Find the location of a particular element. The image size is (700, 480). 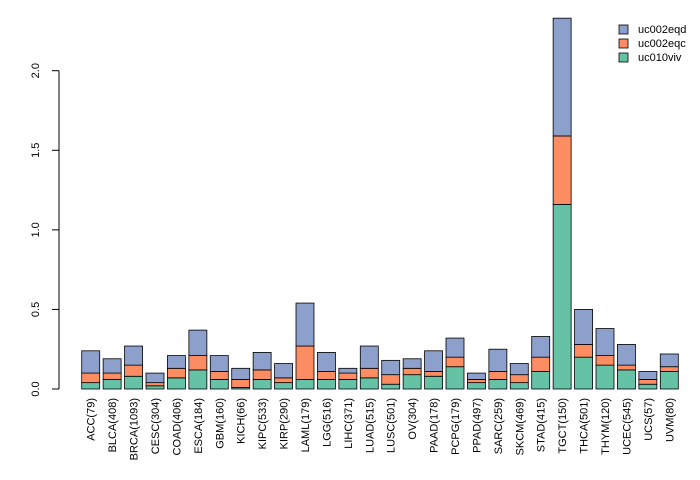

x-tick-label: BRCA(1093) is located at coordinates (135, 429).